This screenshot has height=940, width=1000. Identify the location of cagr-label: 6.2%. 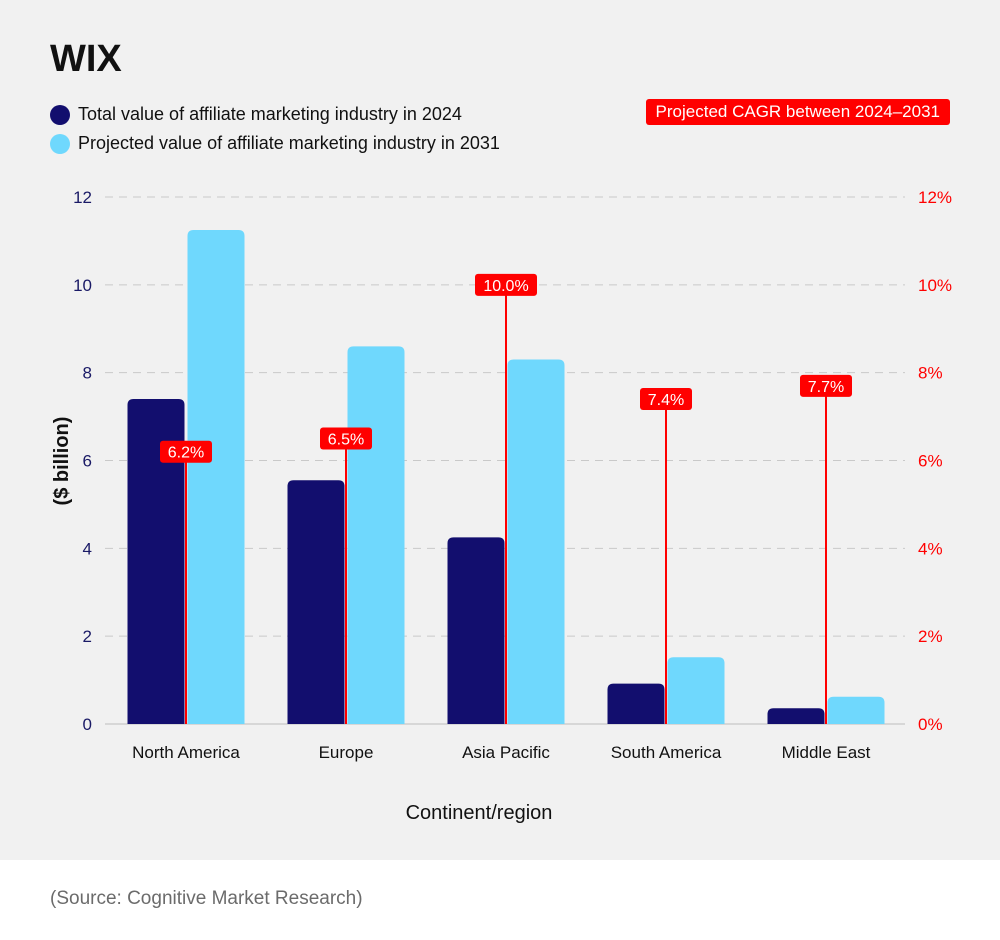
(186, 453).